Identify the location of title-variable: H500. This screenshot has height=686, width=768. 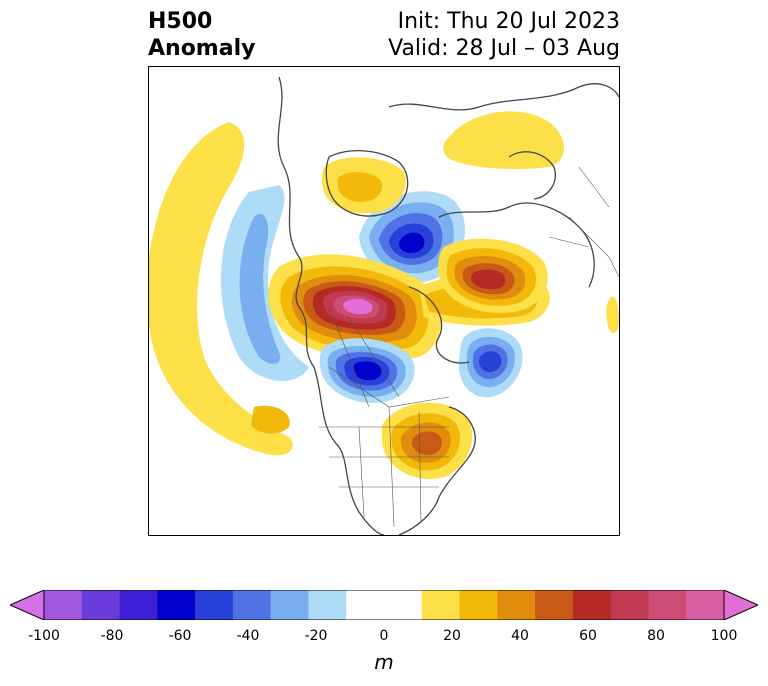
(180, 21).